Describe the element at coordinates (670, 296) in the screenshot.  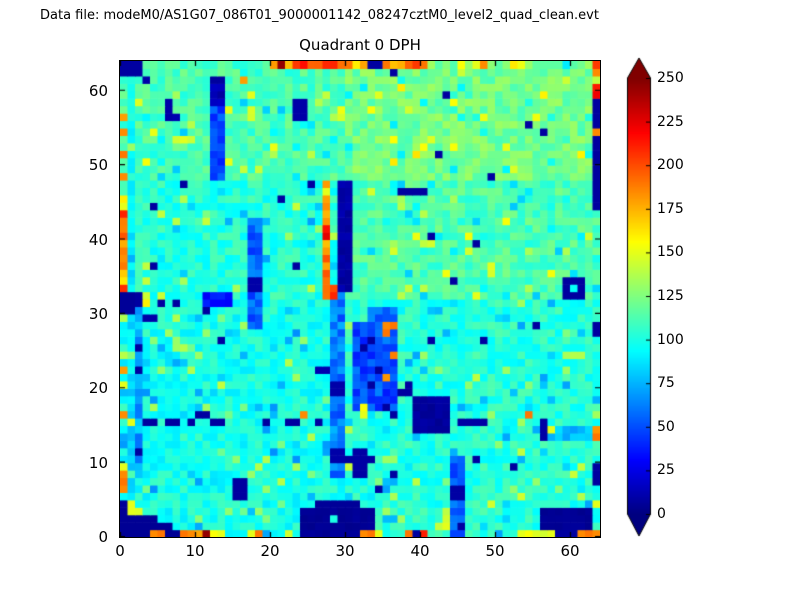
I see `colorbar-tick-label: 125` at that location.